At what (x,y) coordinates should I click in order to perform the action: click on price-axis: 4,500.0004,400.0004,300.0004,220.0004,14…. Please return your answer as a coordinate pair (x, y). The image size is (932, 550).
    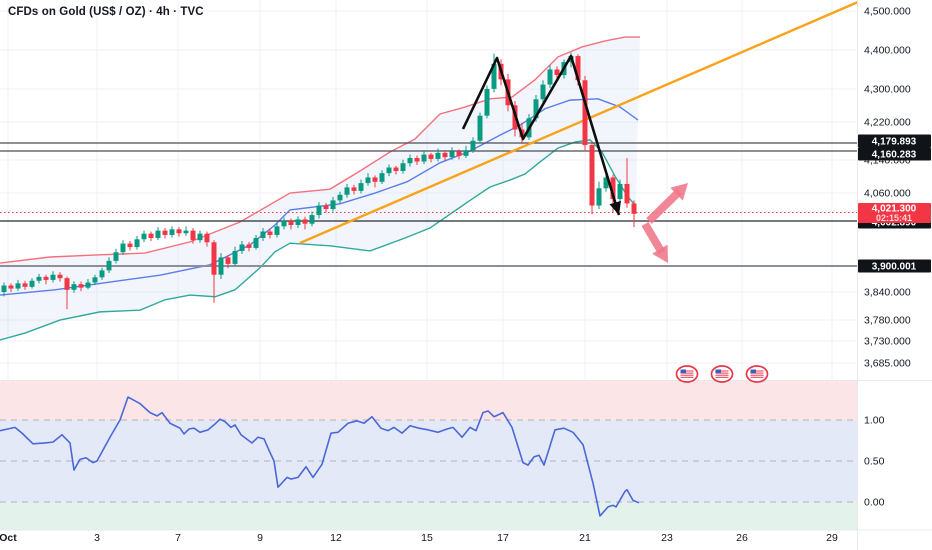
    Looking at the image, I should click on (887, 257).